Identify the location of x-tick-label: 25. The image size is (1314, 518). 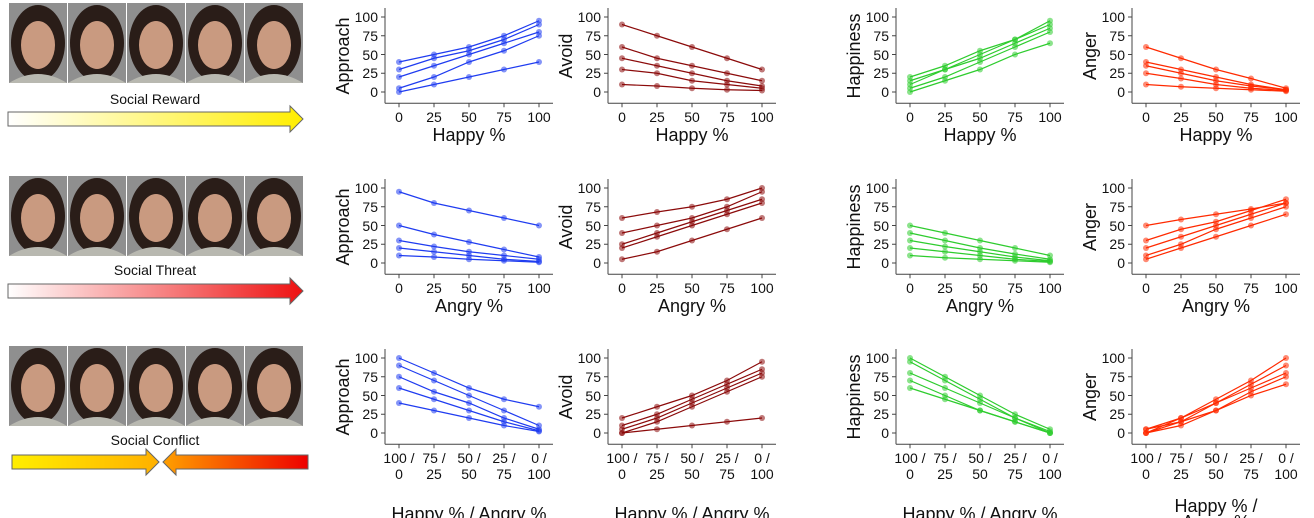
(945, 288).